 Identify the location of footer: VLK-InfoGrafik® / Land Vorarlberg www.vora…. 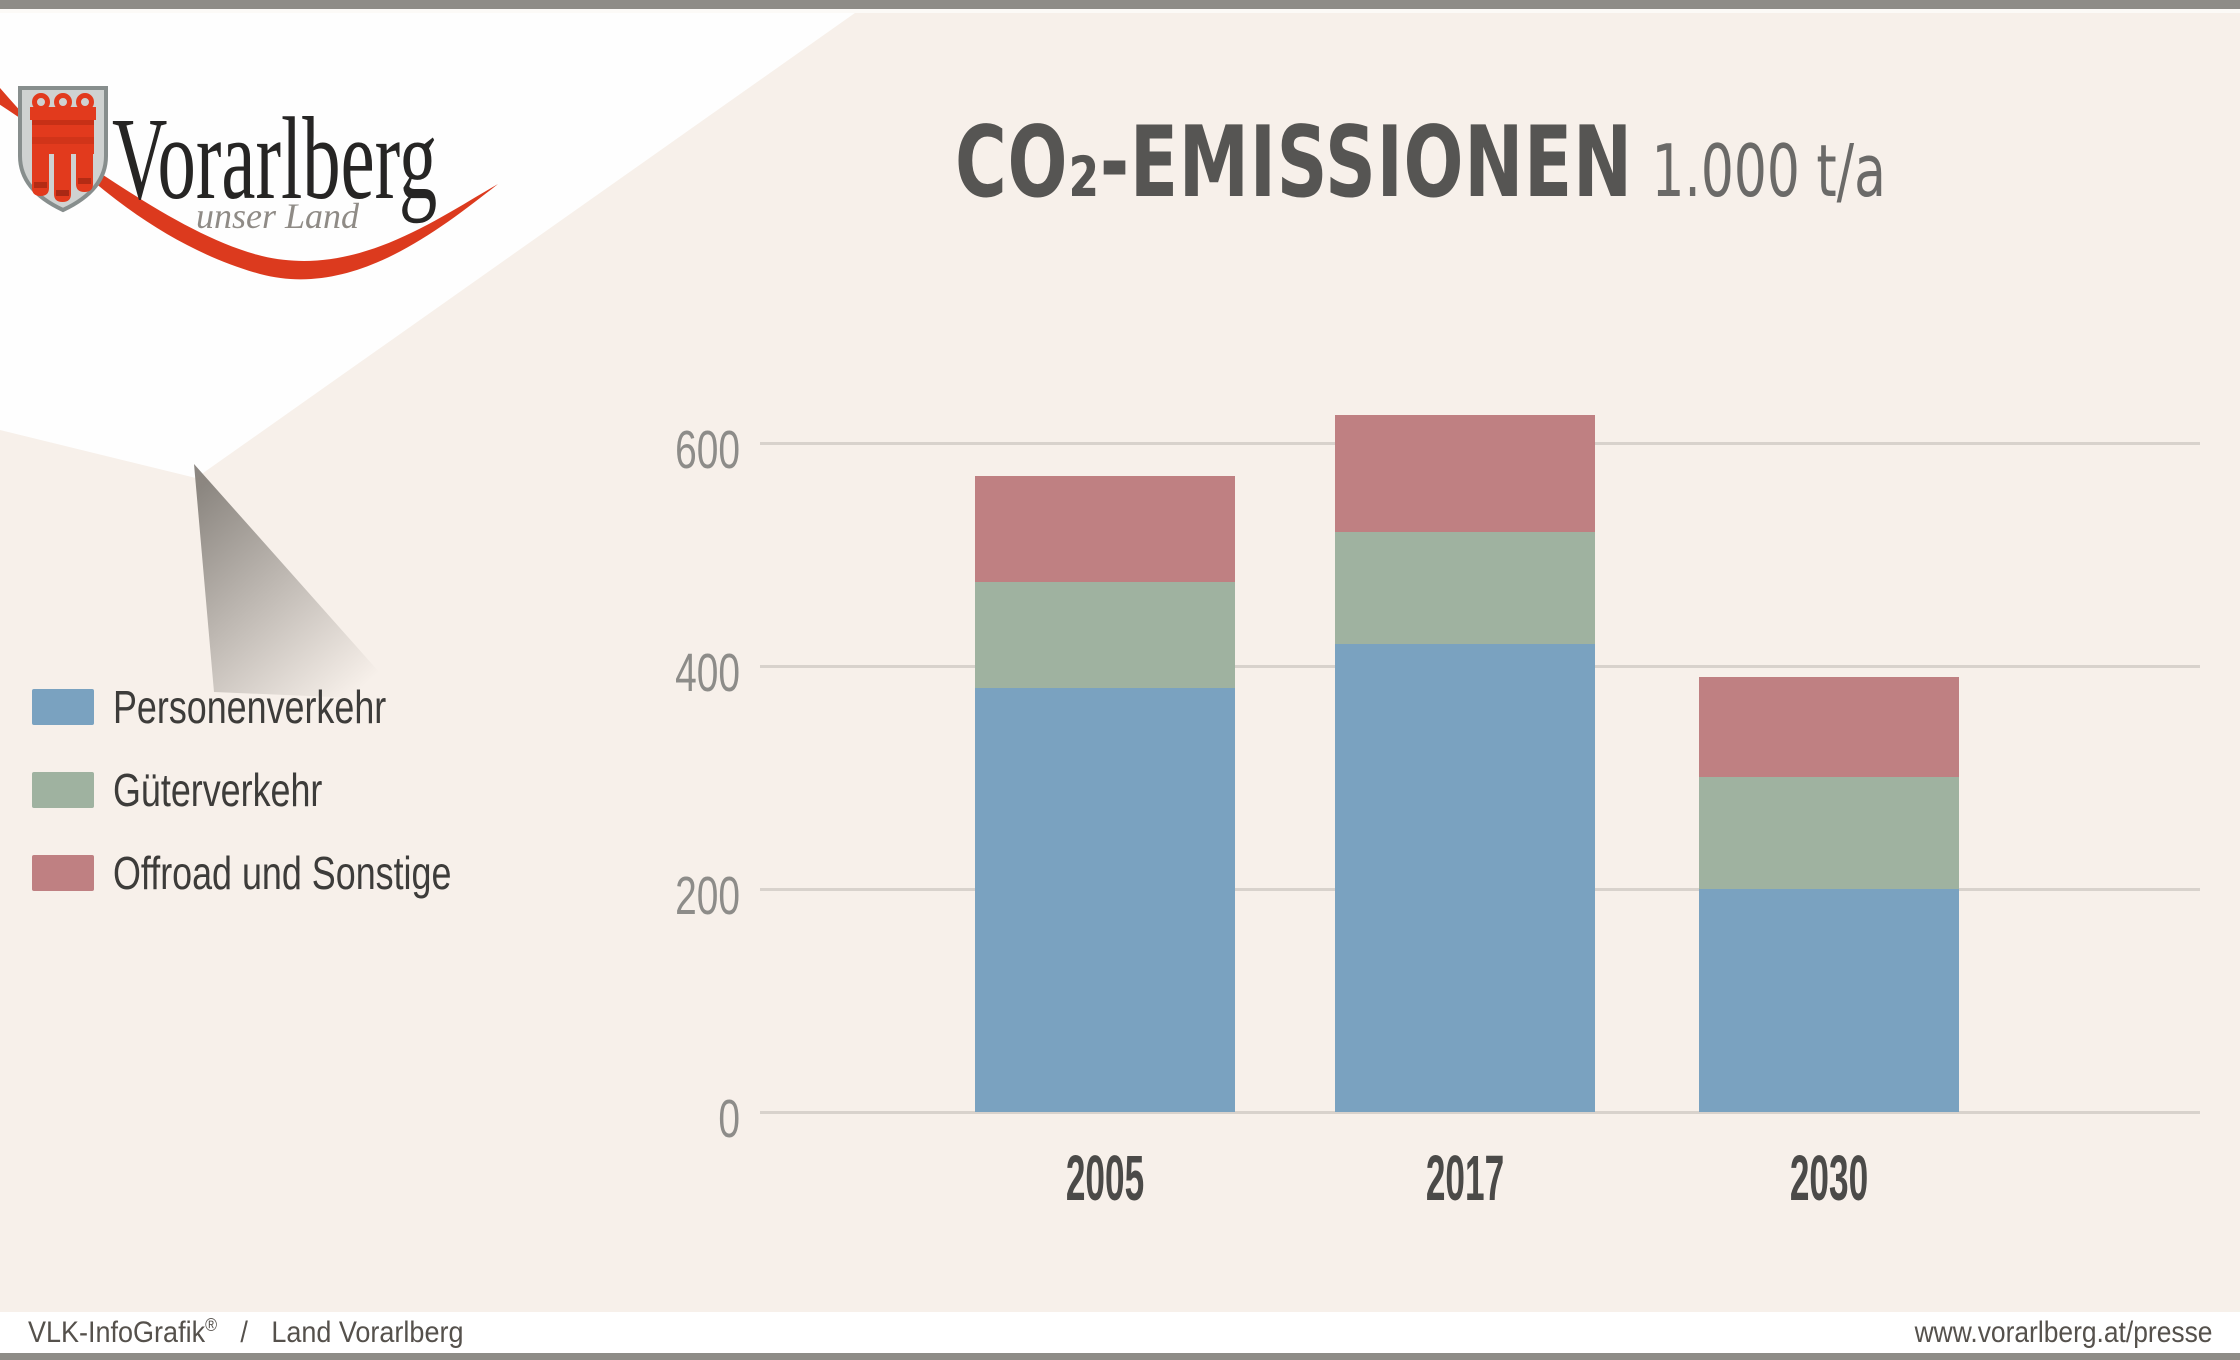
(1120, 1332).